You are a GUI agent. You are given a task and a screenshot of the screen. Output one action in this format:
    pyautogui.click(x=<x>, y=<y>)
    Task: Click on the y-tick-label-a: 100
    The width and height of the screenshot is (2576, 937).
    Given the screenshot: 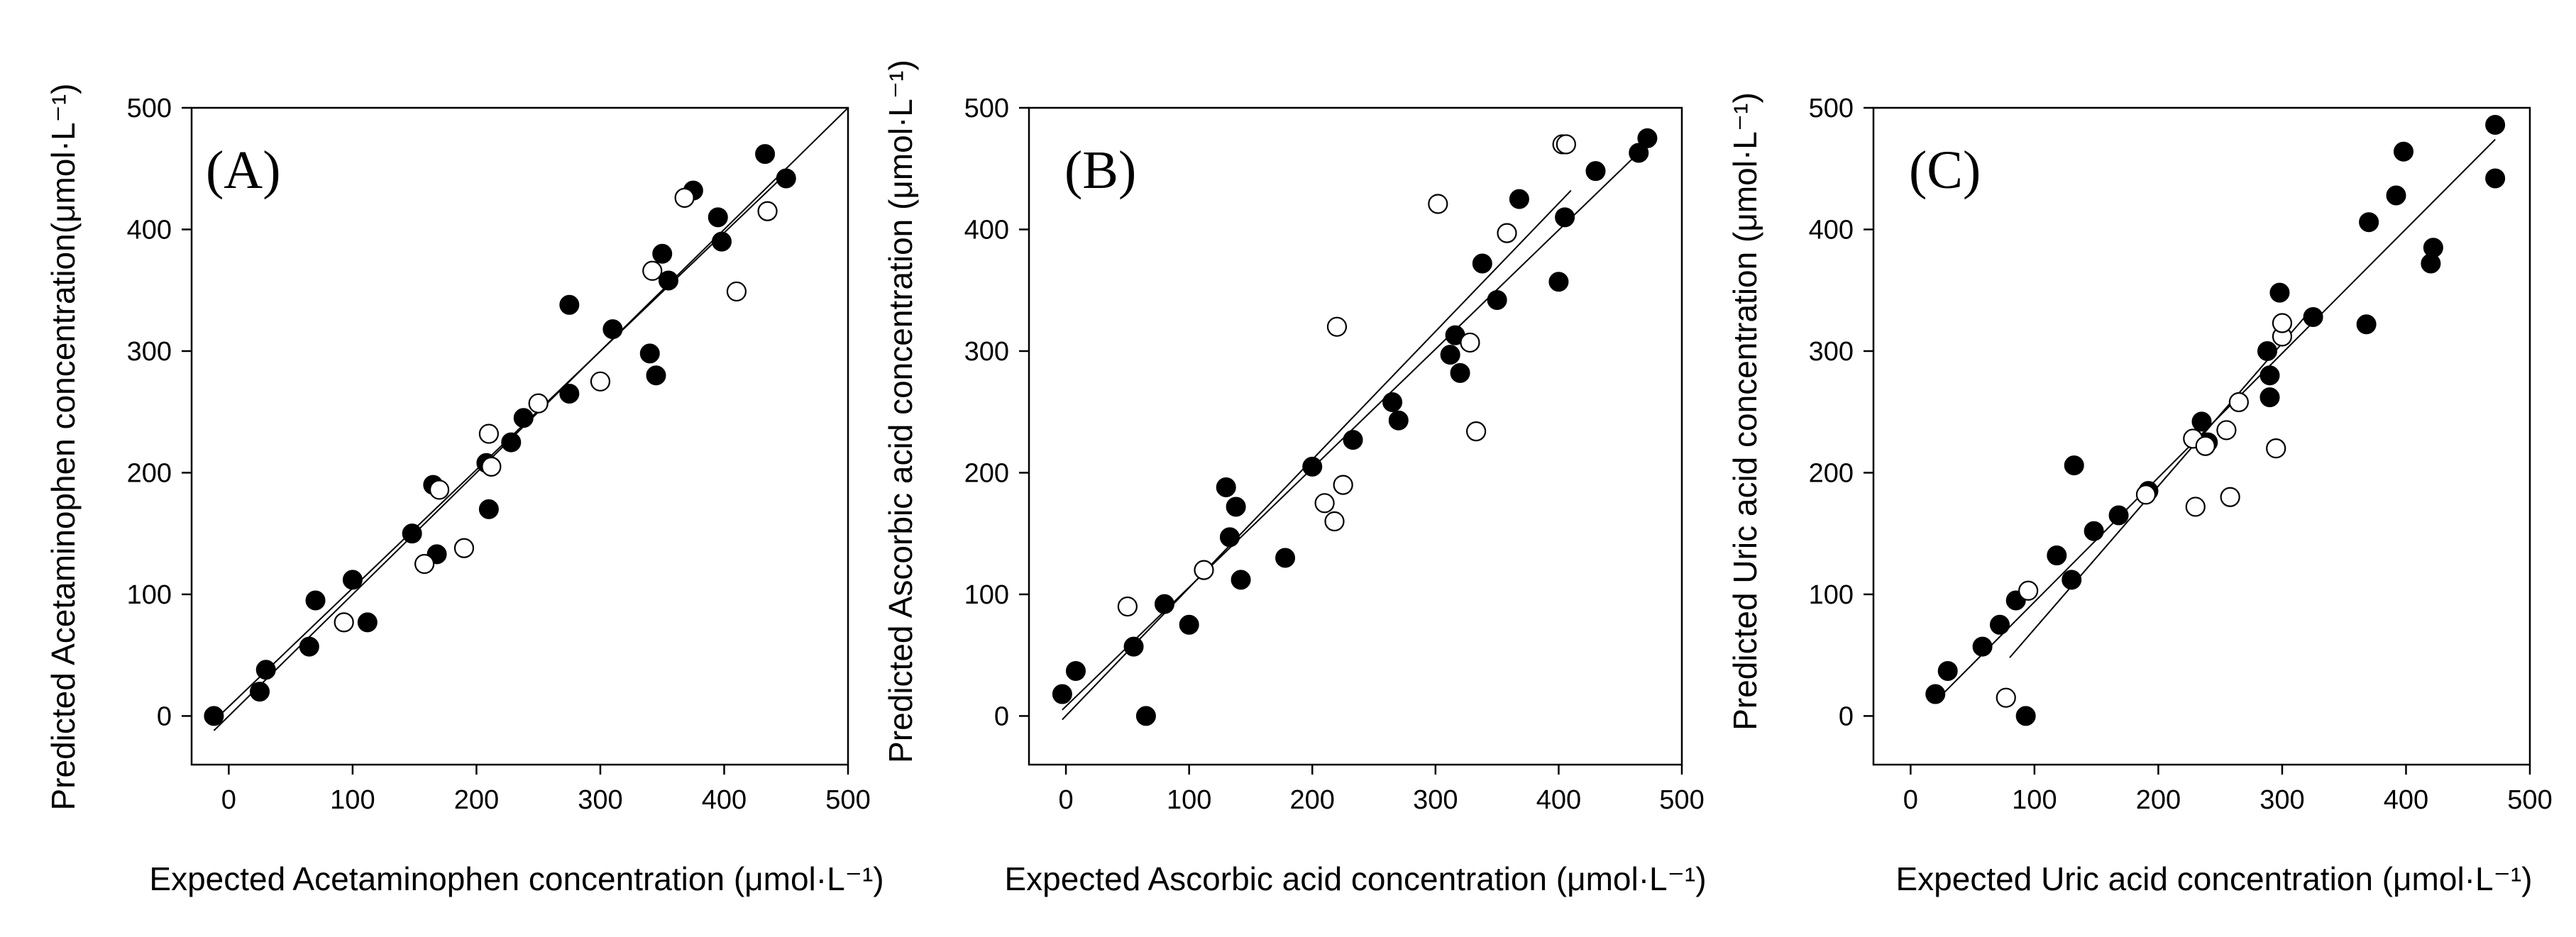 What is the action you would take?
    pyautogui.click(x=149, y=595)
    